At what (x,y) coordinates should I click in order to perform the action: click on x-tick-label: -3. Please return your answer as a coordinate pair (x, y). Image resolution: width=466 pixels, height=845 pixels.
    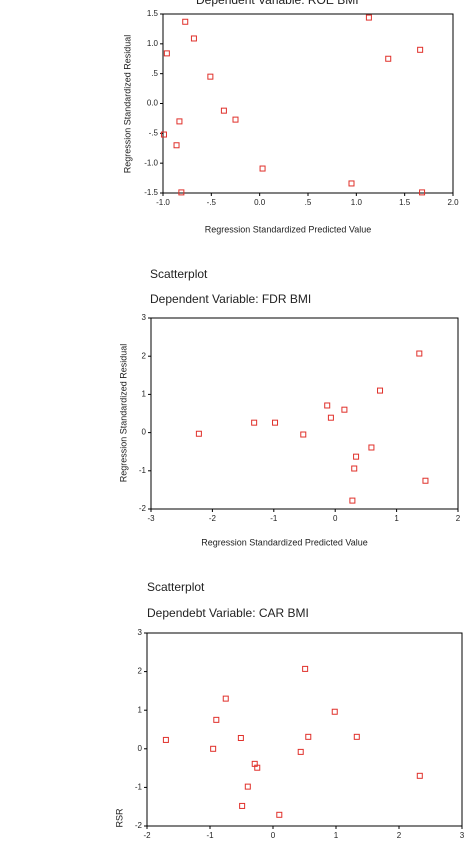
    Looking at the image, I should click on (151, 518).